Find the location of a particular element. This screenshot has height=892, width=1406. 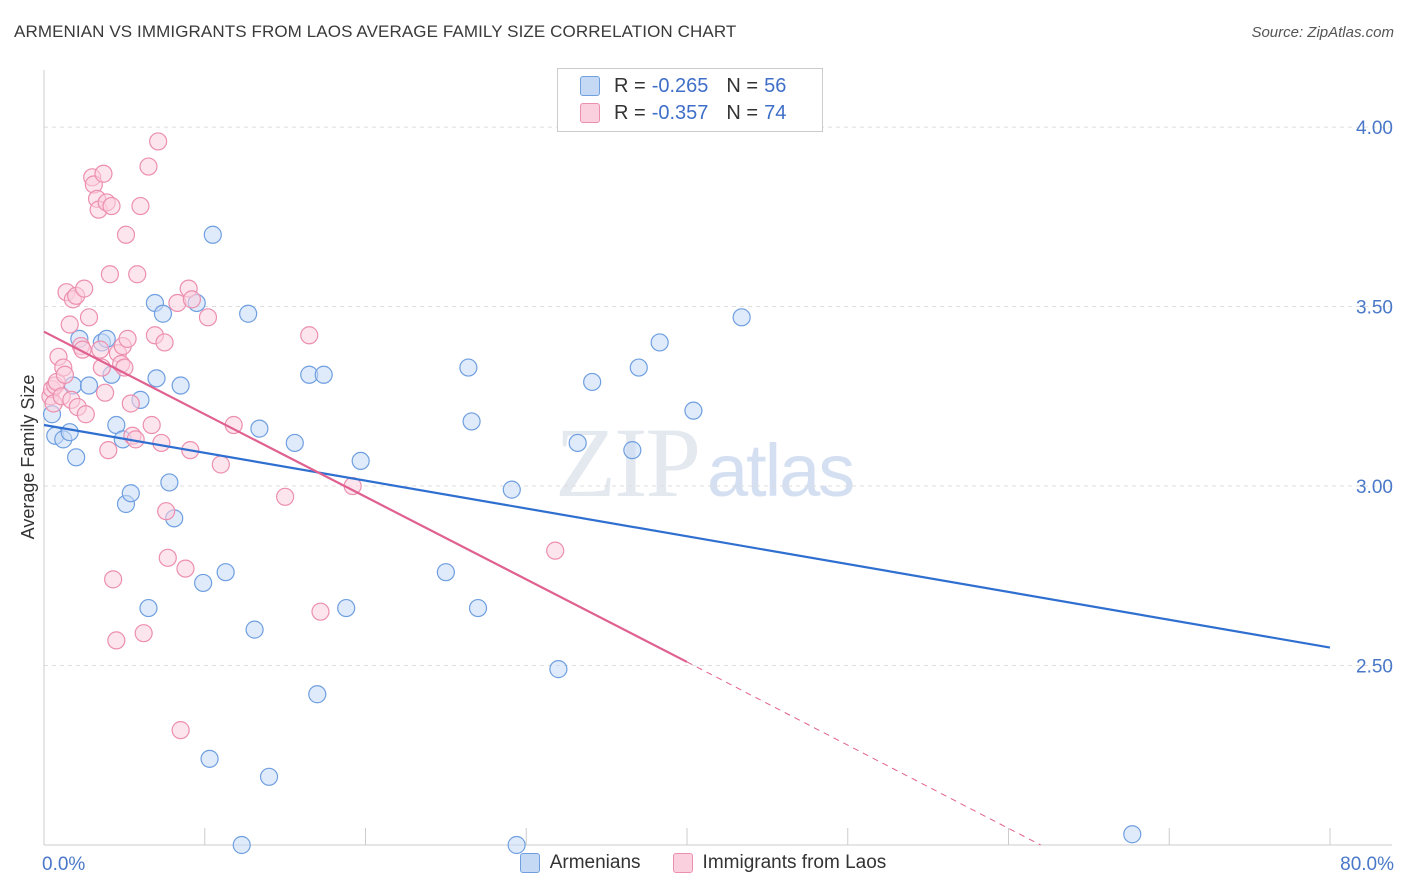

legend-n-value: 74 is located at coordinates (775, 112).